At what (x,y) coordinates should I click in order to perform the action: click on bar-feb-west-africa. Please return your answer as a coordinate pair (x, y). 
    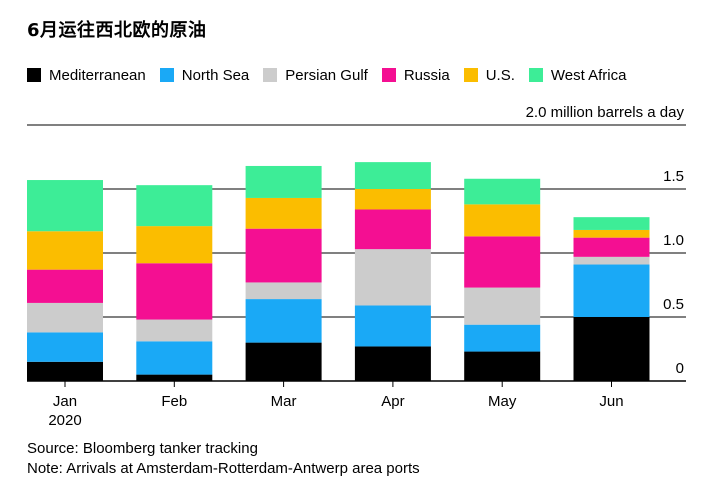
    Looking at the image, I should click on (174, 206).